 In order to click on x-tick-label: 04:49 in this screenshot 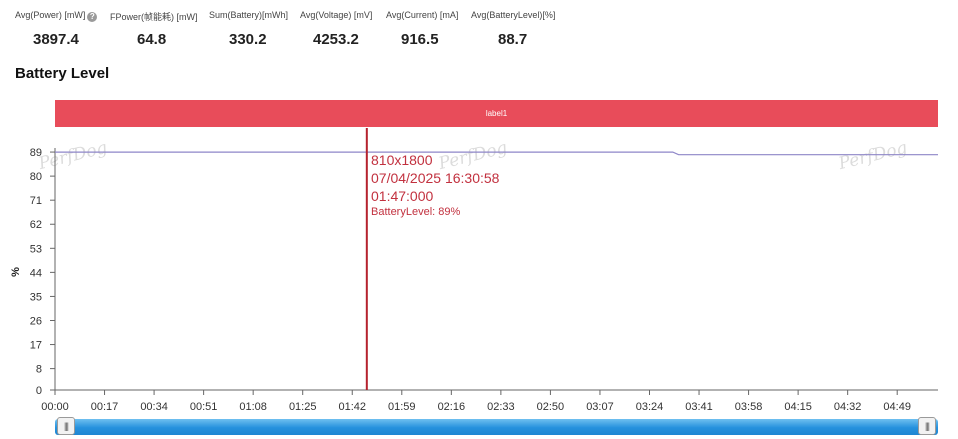, I will do `click(897, 407)`.